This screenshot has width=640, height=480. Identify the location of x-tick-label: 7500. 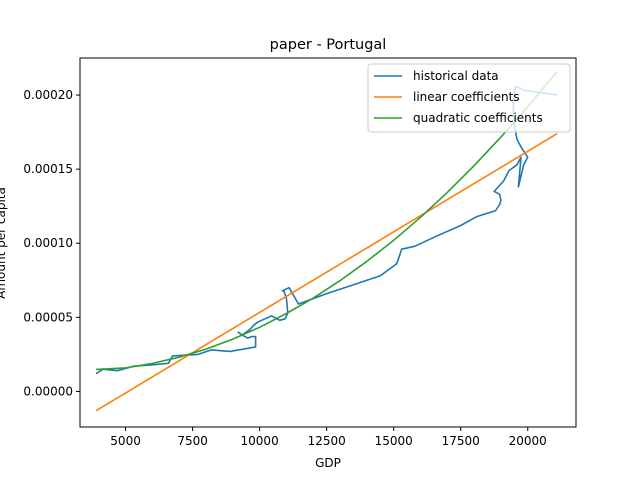
(192, 441).